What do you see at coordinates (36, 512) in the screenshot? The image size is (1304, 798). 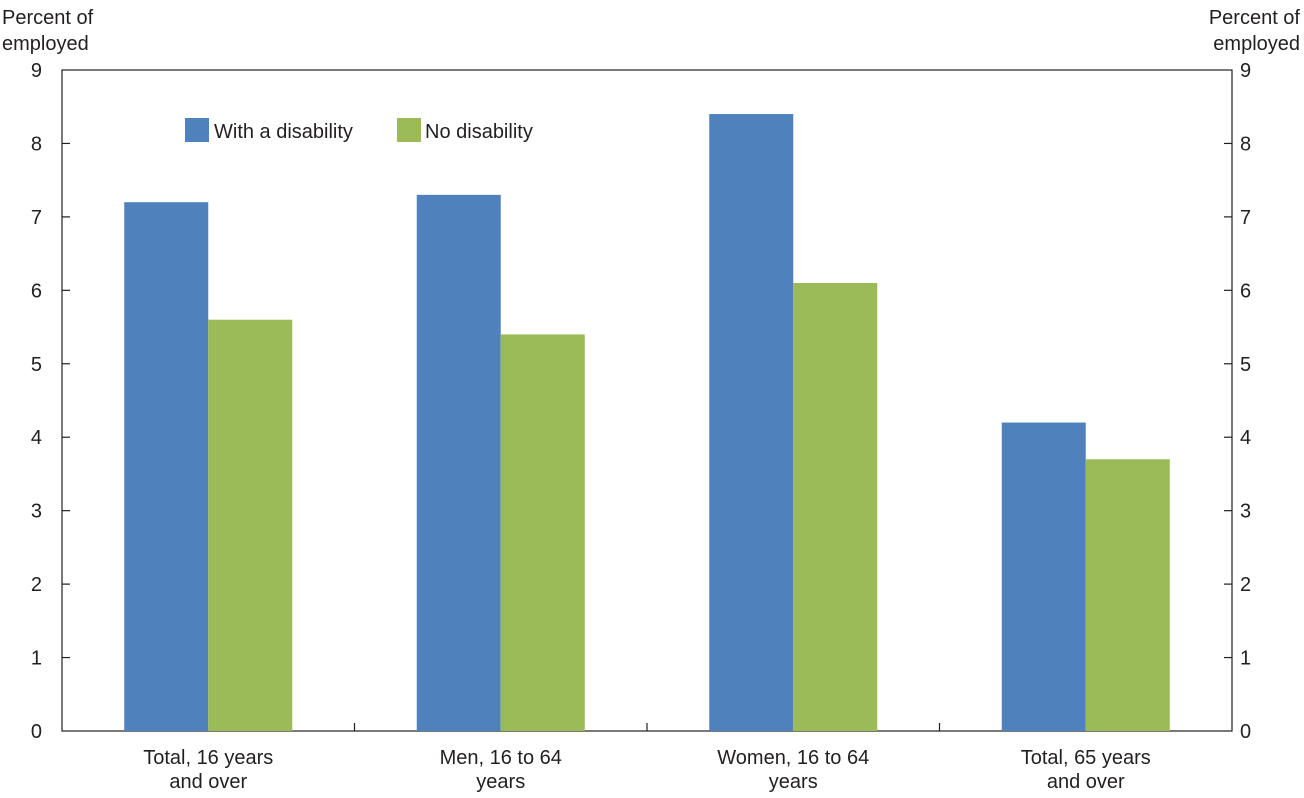 I see `left-tick-label: 3` at bounding box center [36, 512].